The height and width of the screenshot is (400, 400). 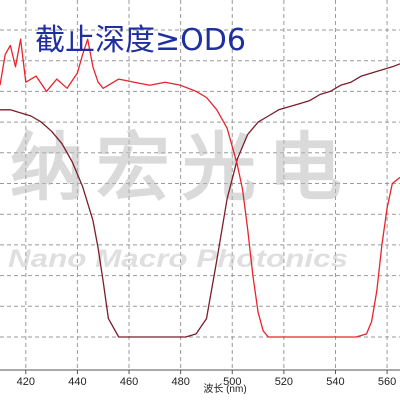 What do you see at coordinates (140, 40) in the screenshot?
I see `chart-title: 截止深度≥OD6` at bounding box center [140, 40].